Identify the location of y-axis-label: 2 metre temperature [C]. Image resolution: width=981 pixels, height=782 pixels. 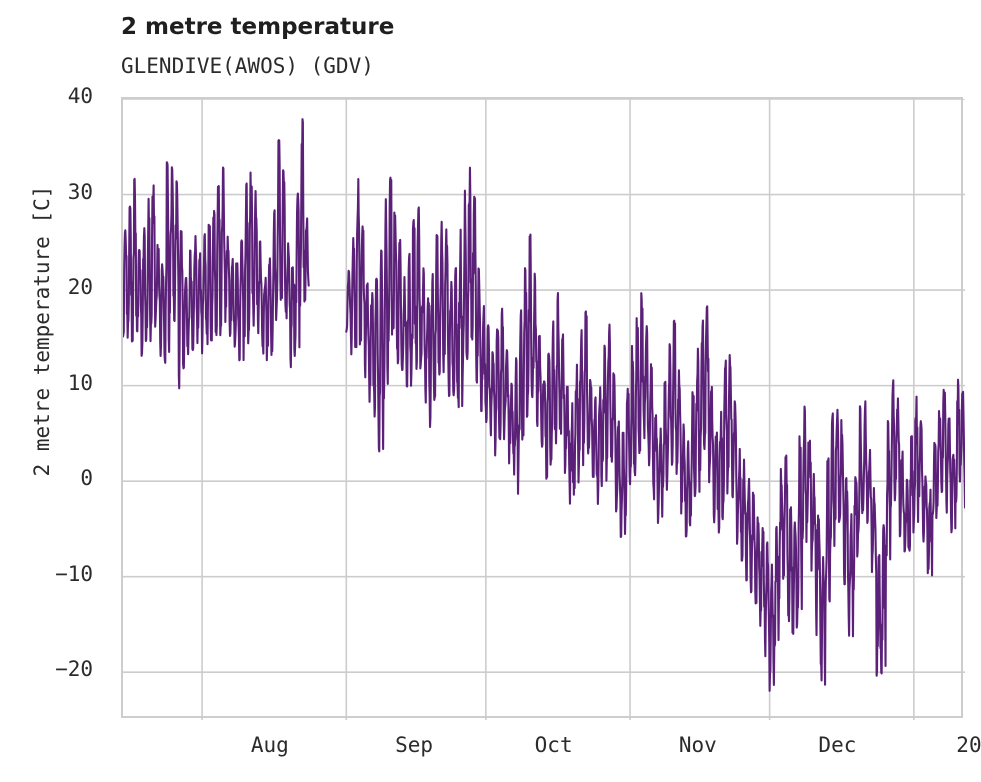
(42, 331).